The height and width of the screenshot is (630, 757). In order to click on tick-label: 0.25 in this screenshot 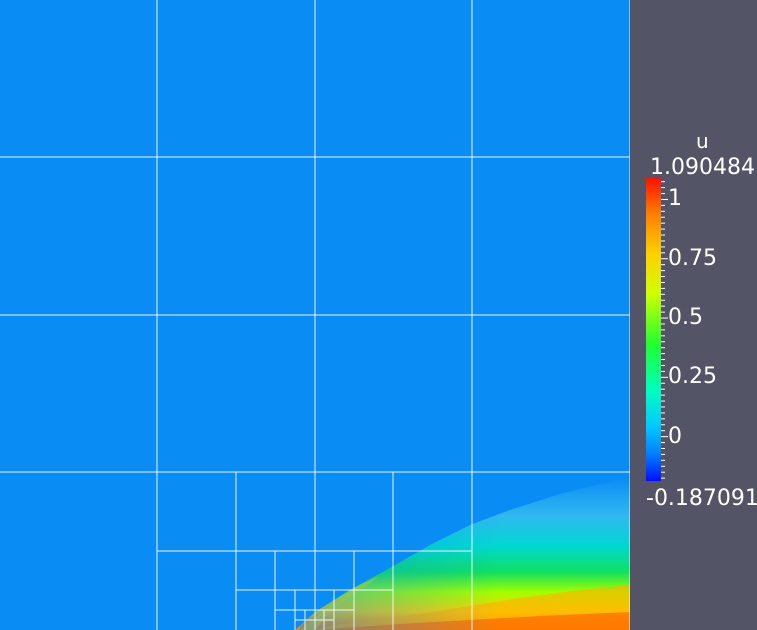, I will do `click(692, 377)`.